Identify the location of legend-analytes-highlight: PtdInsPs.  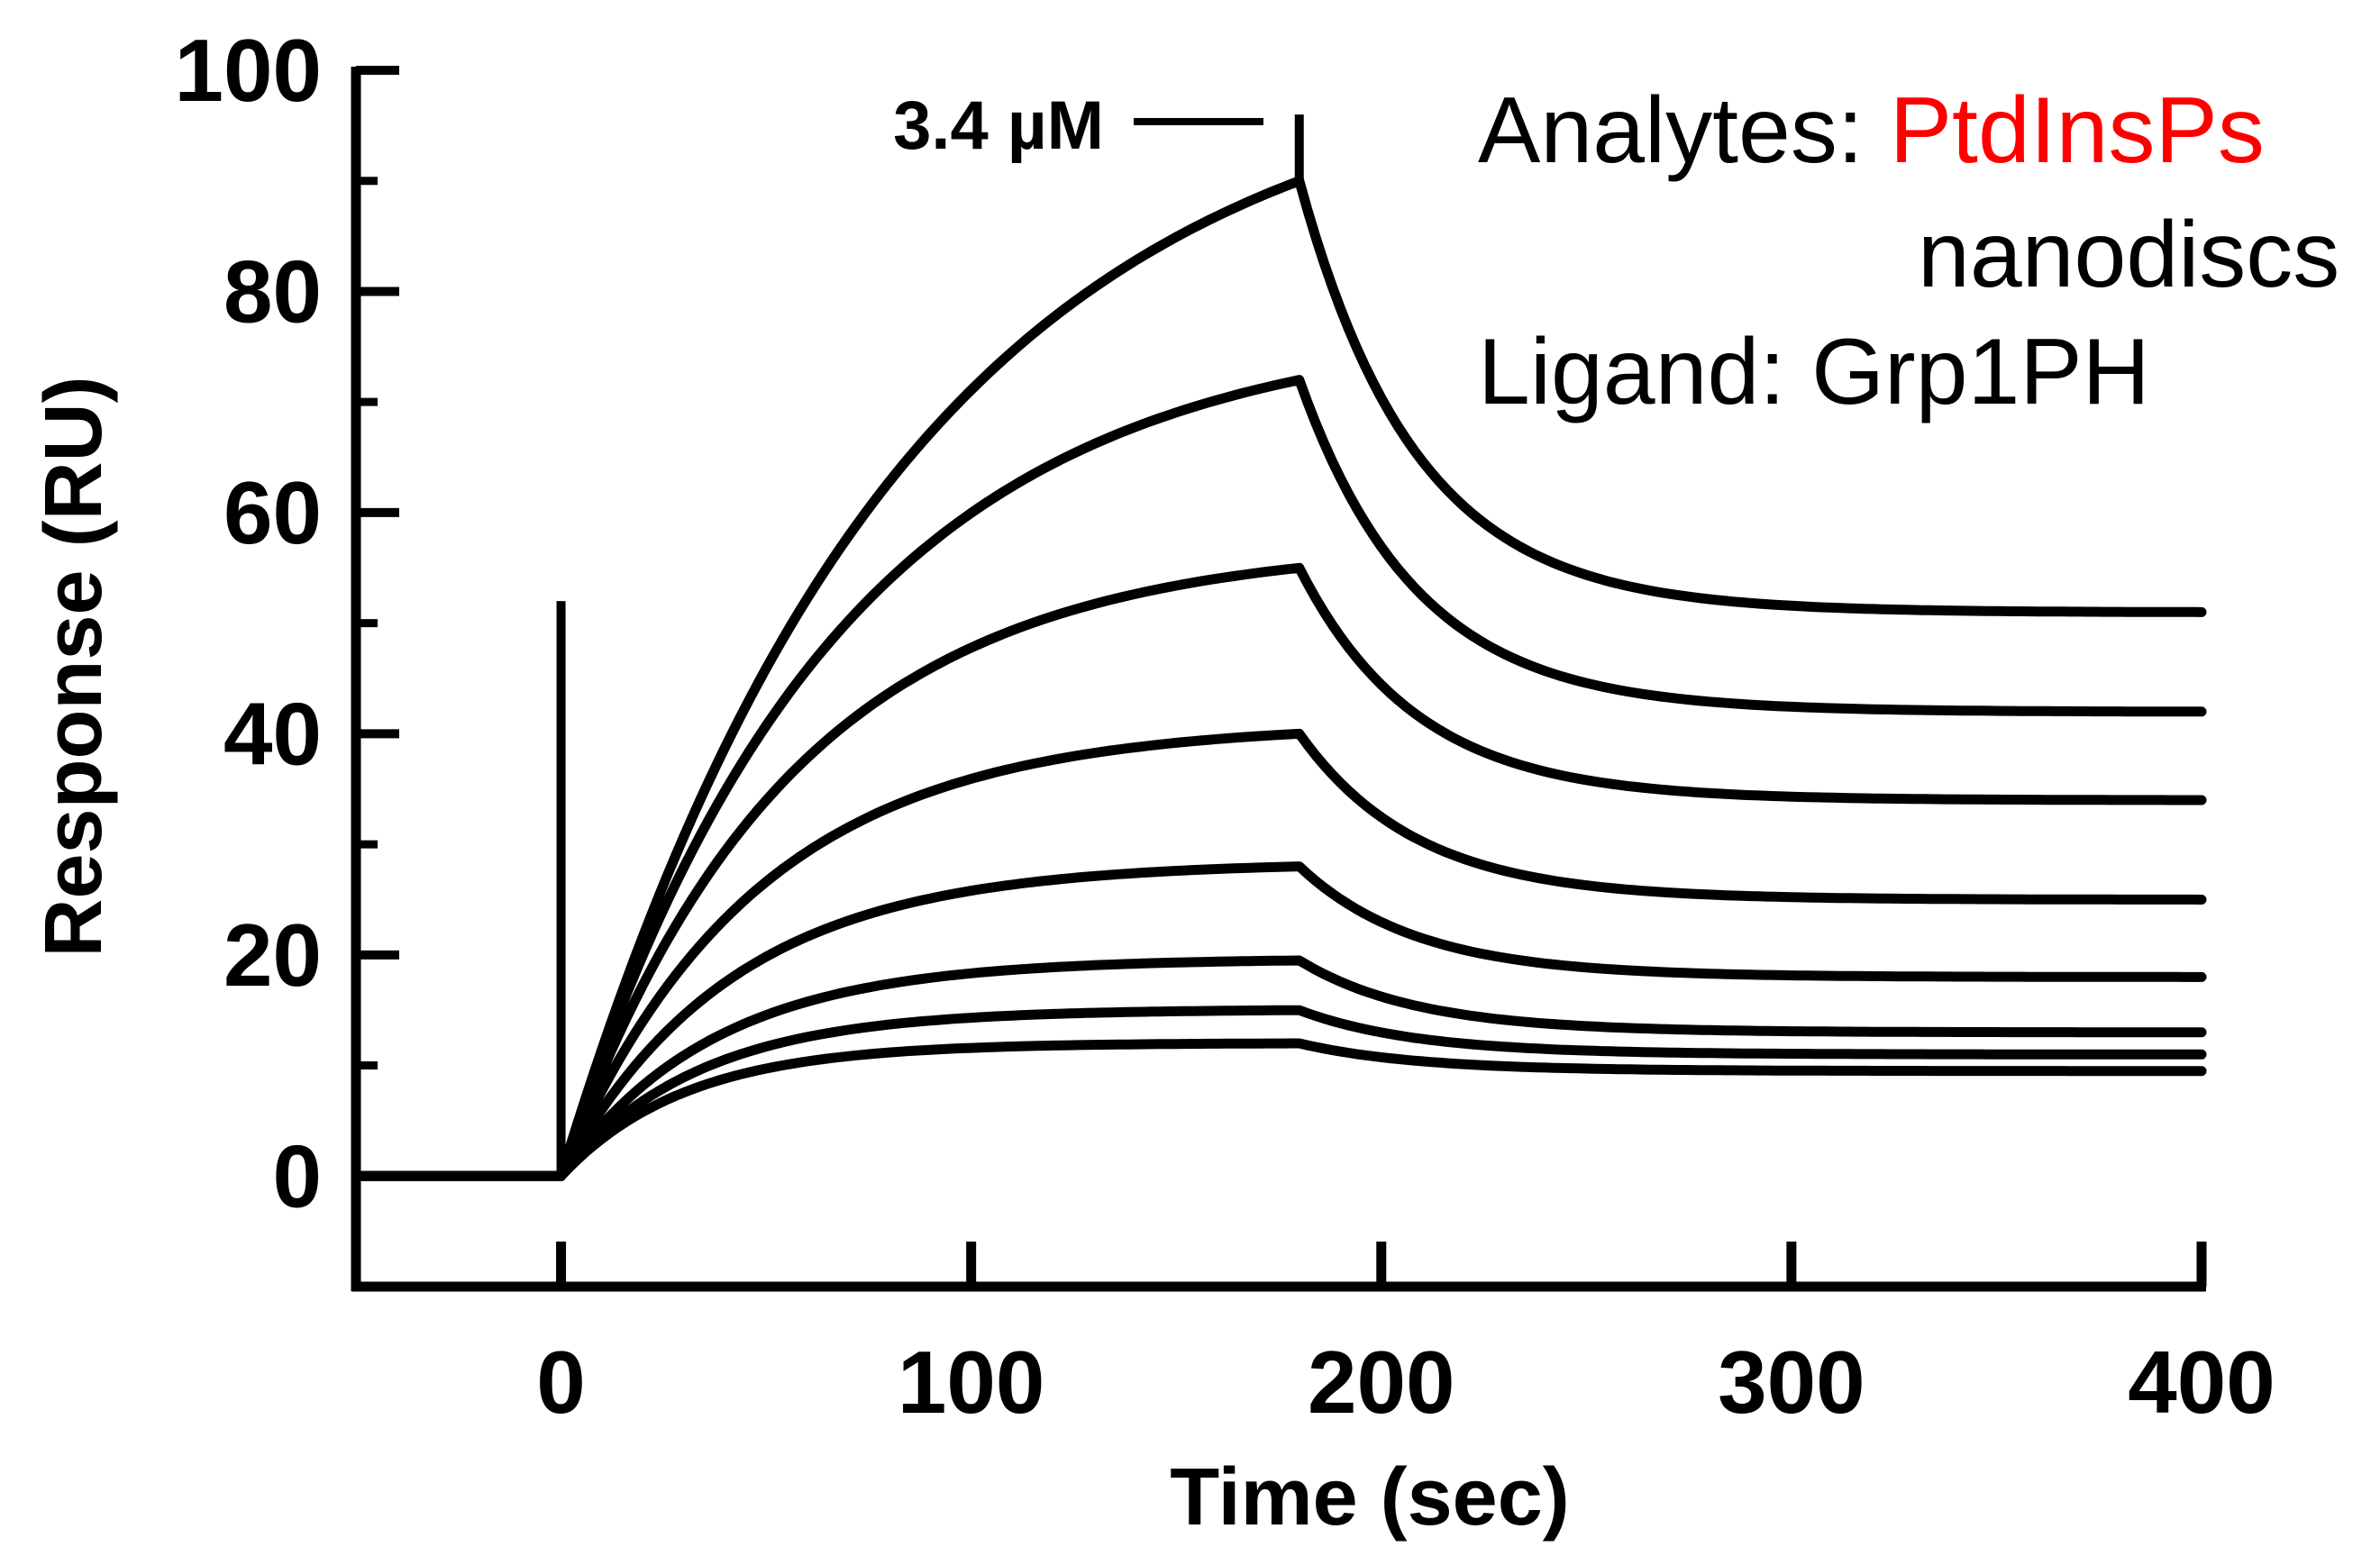
(2077, 131).